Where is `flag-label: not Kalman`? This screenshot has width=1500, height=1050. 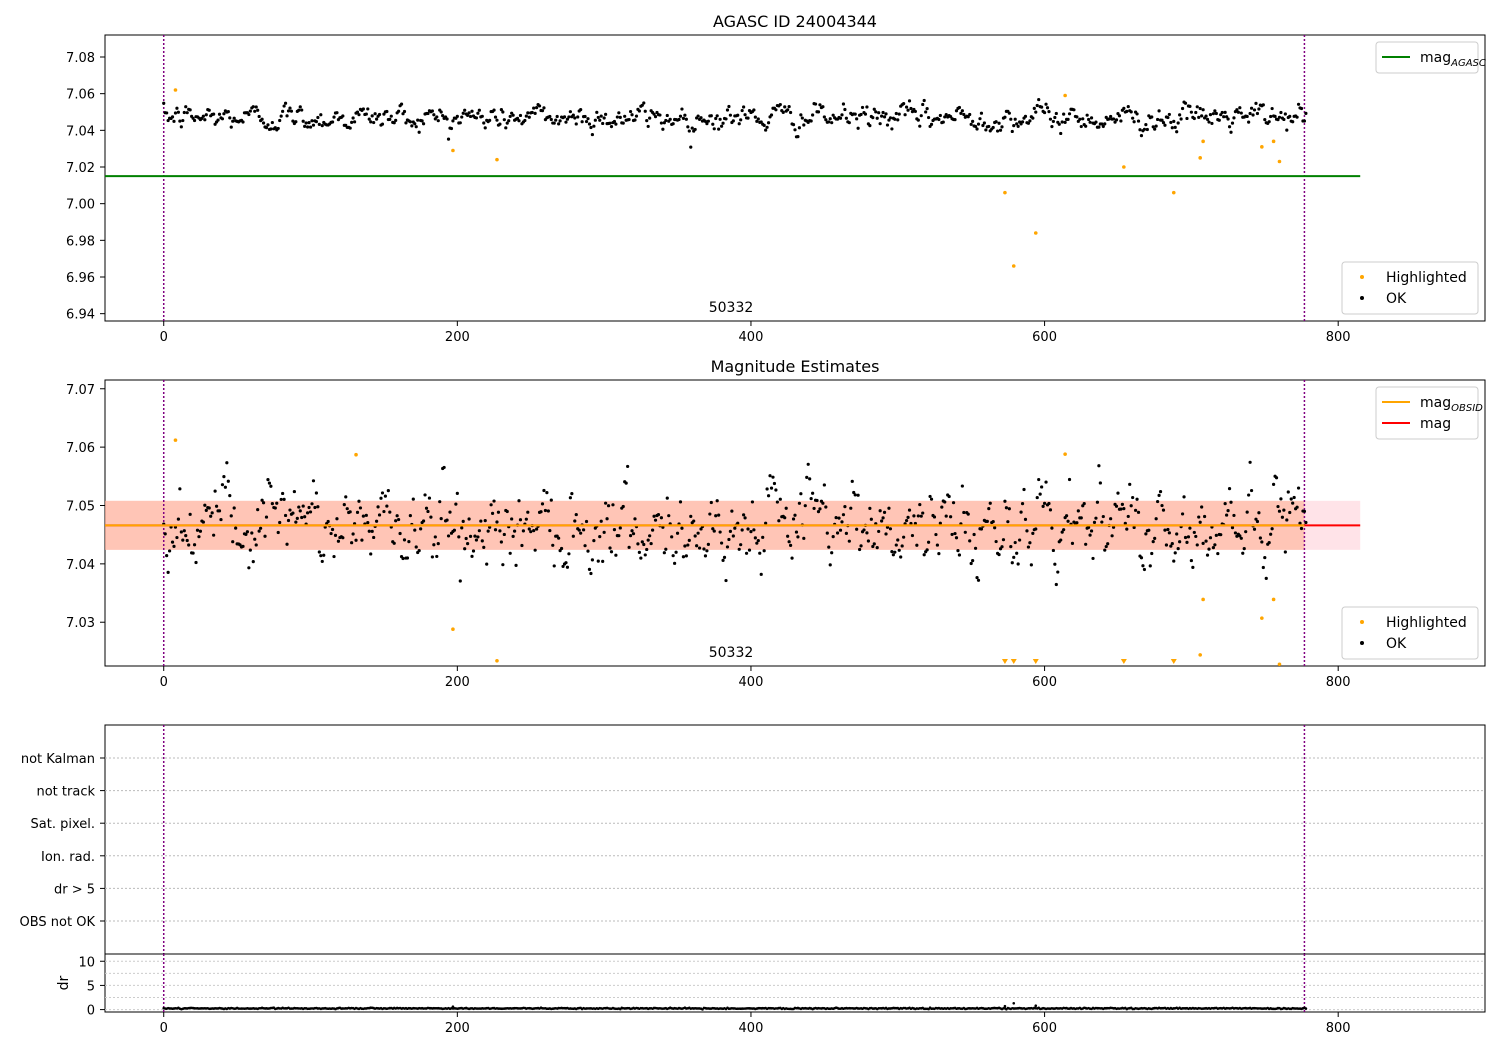 flag-label: not Kalman is located at coordinates (58, 759).